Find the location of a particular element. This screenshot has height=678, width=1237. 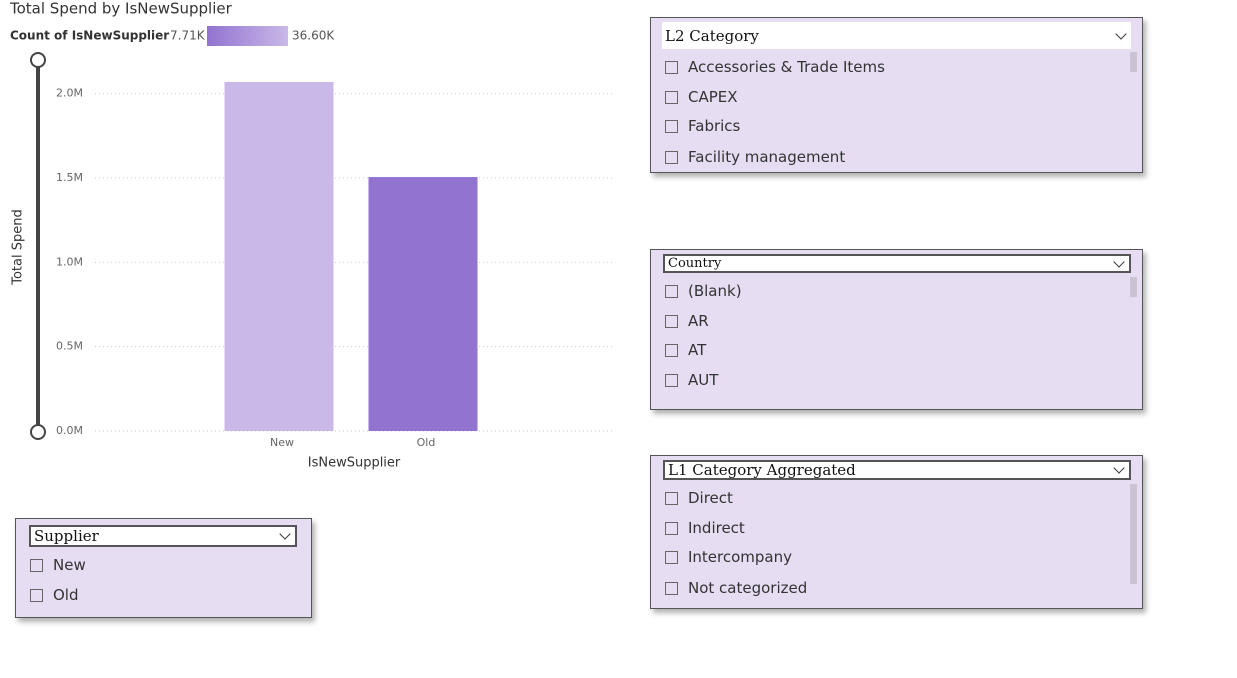

slicer-title: L1 Category Aggregated is located at coordinates (762, 470).